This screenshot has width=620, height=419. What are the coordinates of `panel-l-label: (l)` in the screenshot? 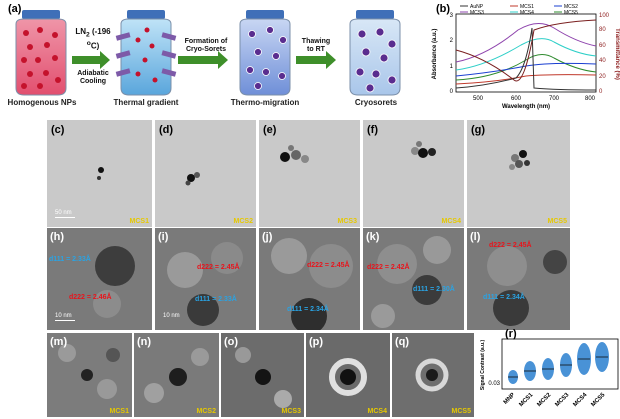 It's located at (475, 237).